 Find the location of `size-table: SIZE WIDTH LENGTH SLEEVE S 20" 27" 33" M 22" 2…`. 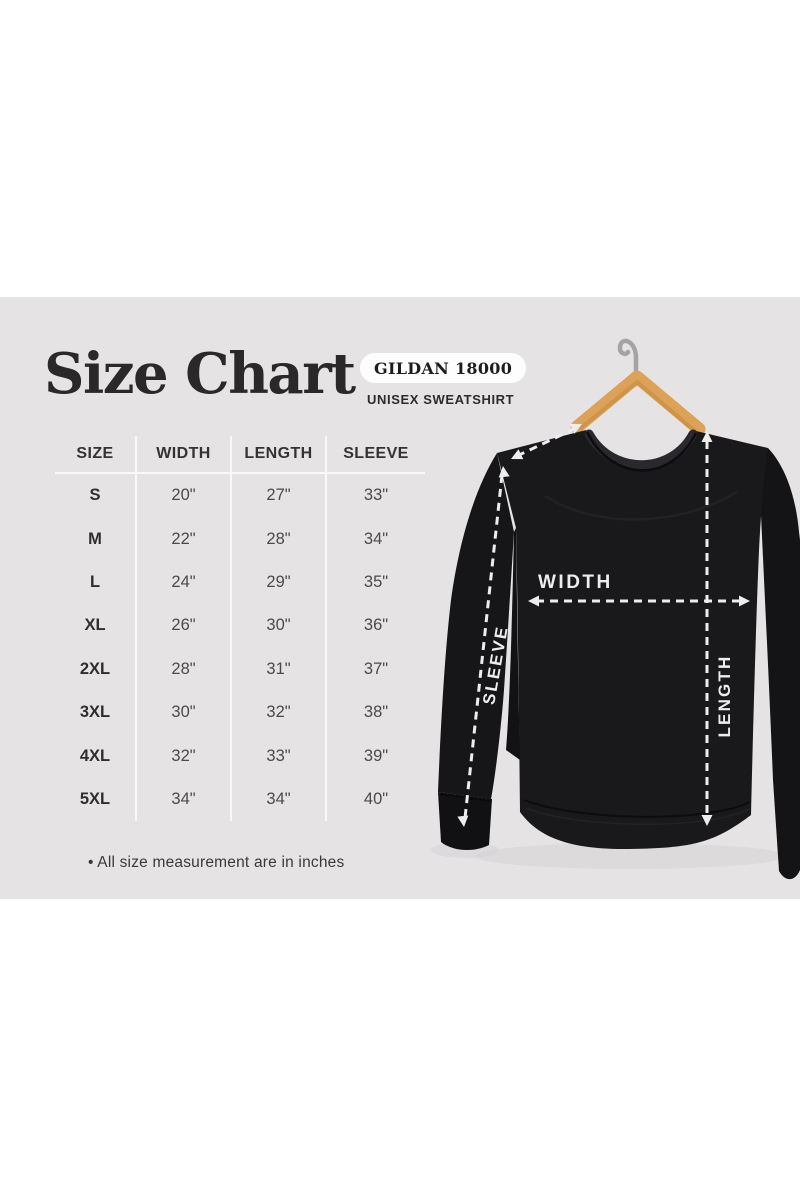

size-table: SIZE WIDTH LENGTH SLEEVE S 20" 27" 33" M 22" 2… is located at coordinates (240, 629).